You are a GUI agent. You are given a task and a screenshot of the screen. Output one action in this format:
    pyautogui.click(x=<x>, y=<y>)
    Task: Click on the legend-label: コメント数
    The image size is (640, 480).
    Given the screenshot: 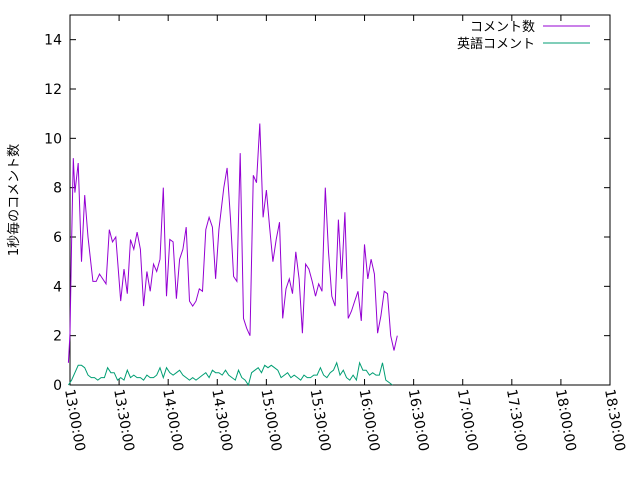 What is the action you would take?
    pyautogui.click(x=502, y=27)
    